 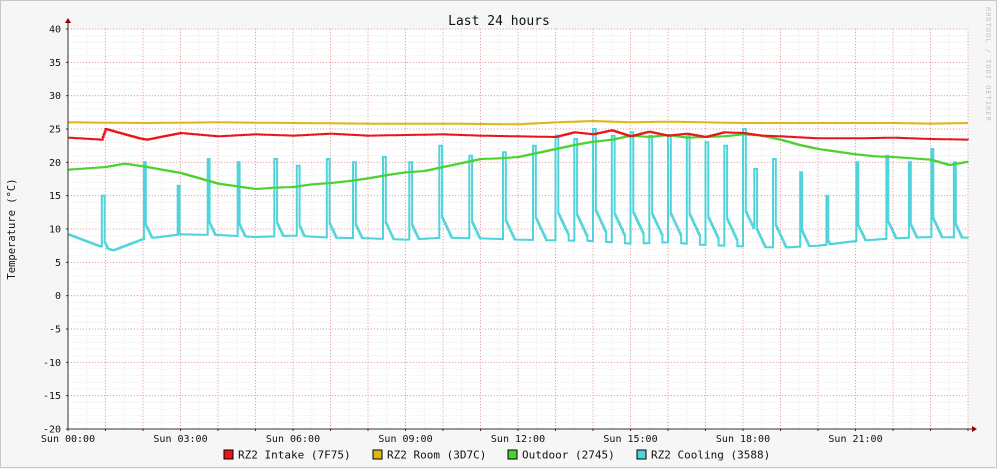 I want to click on y-tick-label: 30, so click(x=55, y=96).